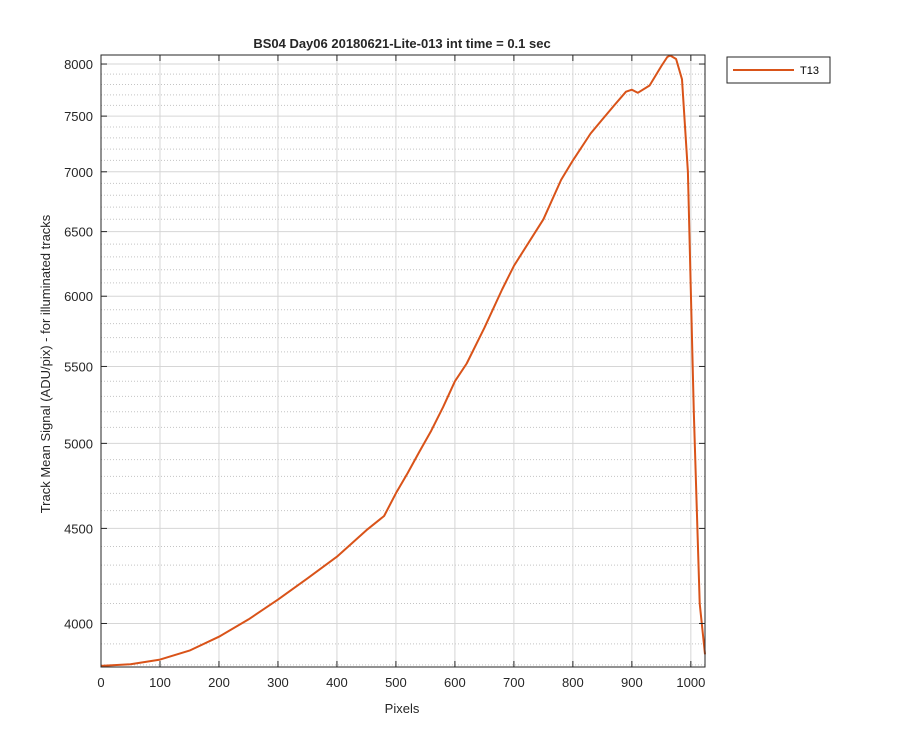 This screenshot has width=900, height=750. What do you see at coordinates (78, 64) in the screenshot?
I see `y-tick-label: 8000` at bounding box center [78, 64].